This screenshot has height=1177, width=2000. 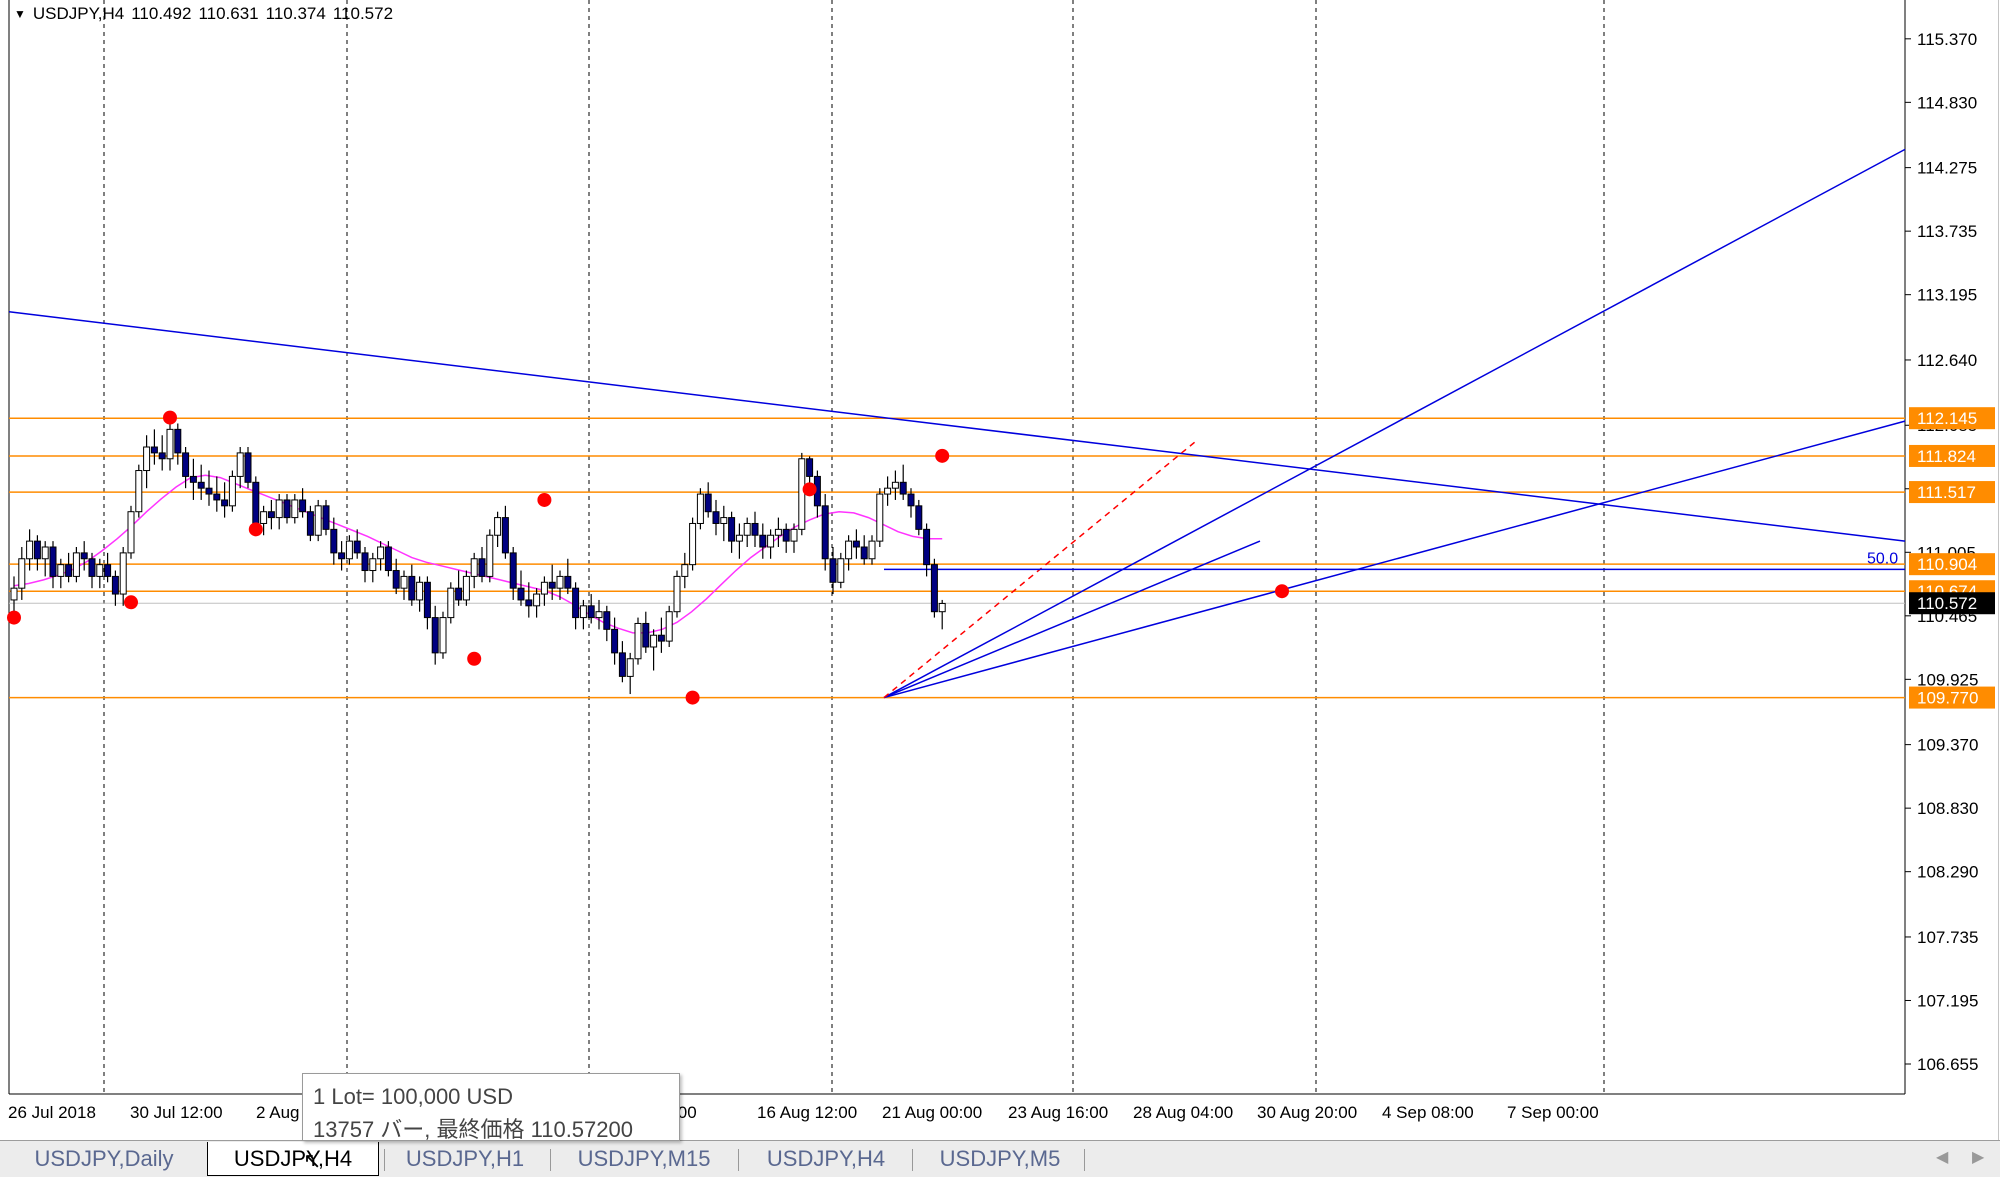 What do you see at coordinates (1947, 937) in the screenshot?
I see `price-axis-label: 107.735` at bounding box center [1947, 937].